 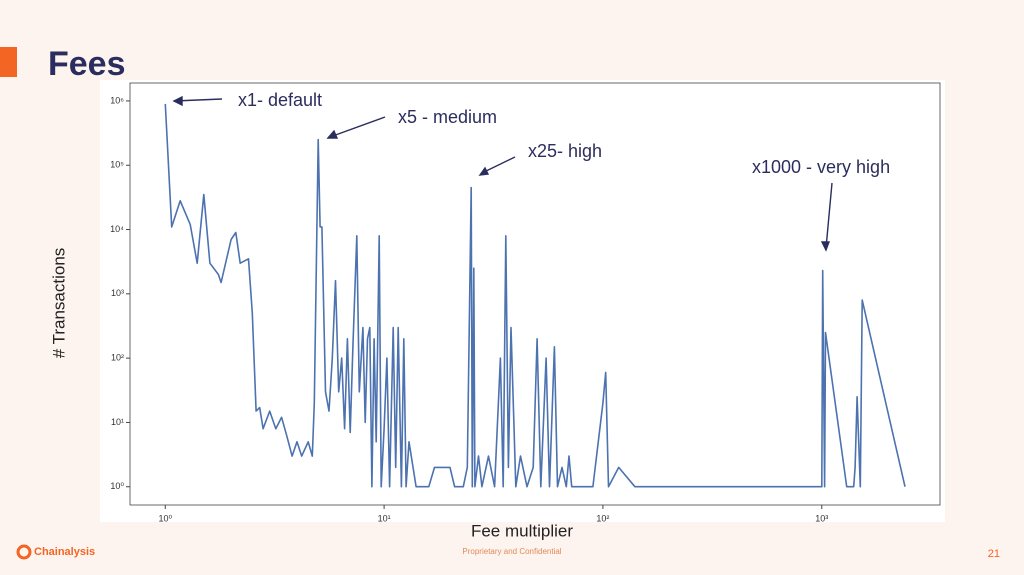 I want to click on y-tick-label: 10², so click(x=117, y=358).